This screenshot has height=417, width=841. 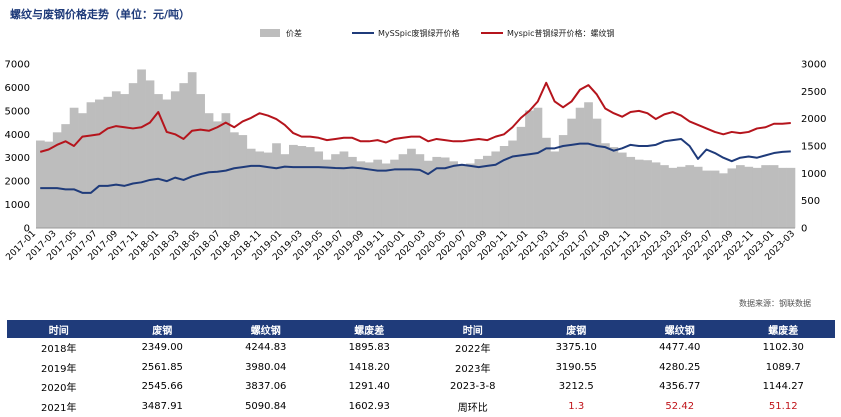 What do you see at coordinates (783, 367) in the screenshot?
I see `table-cell: 1089.7` at bounding box center [783, 367].